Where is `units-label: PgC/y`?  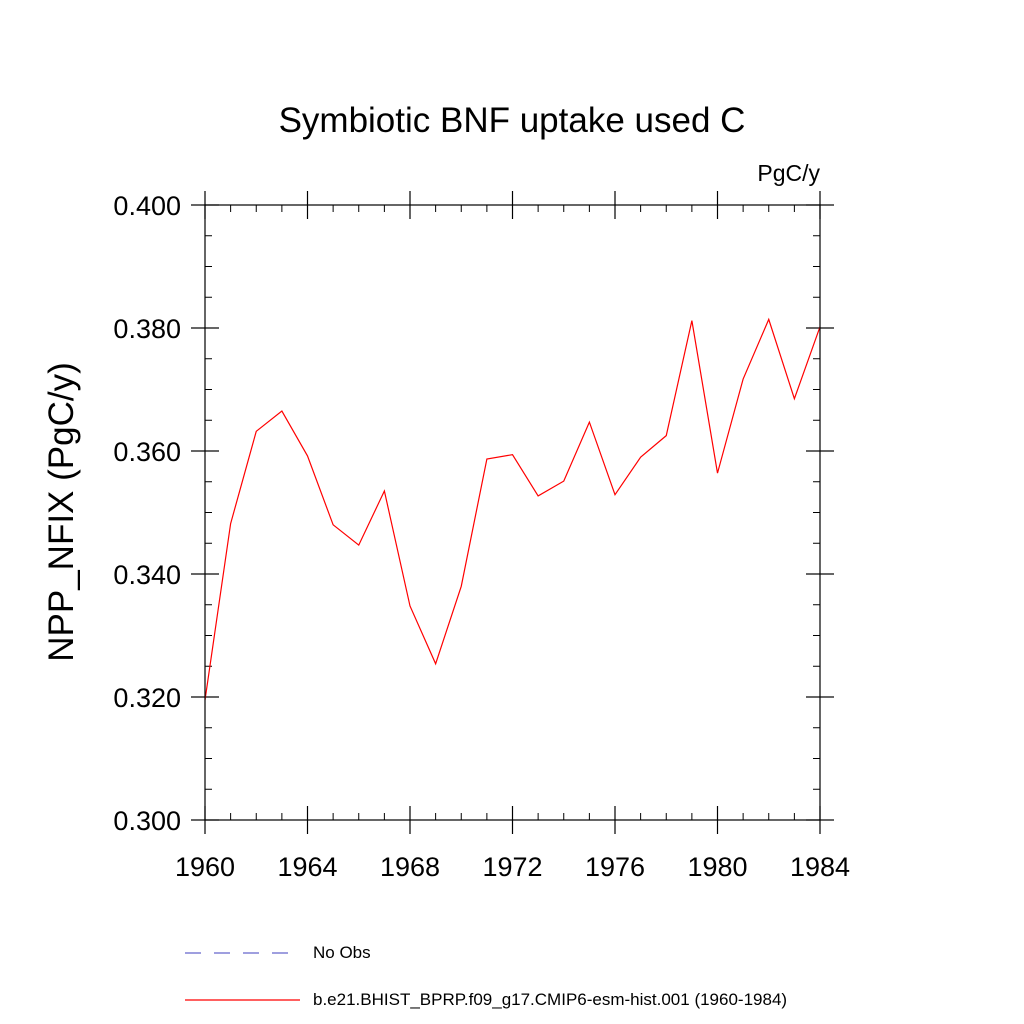 units-label: PgC/y is located at coordinates (788, 173).